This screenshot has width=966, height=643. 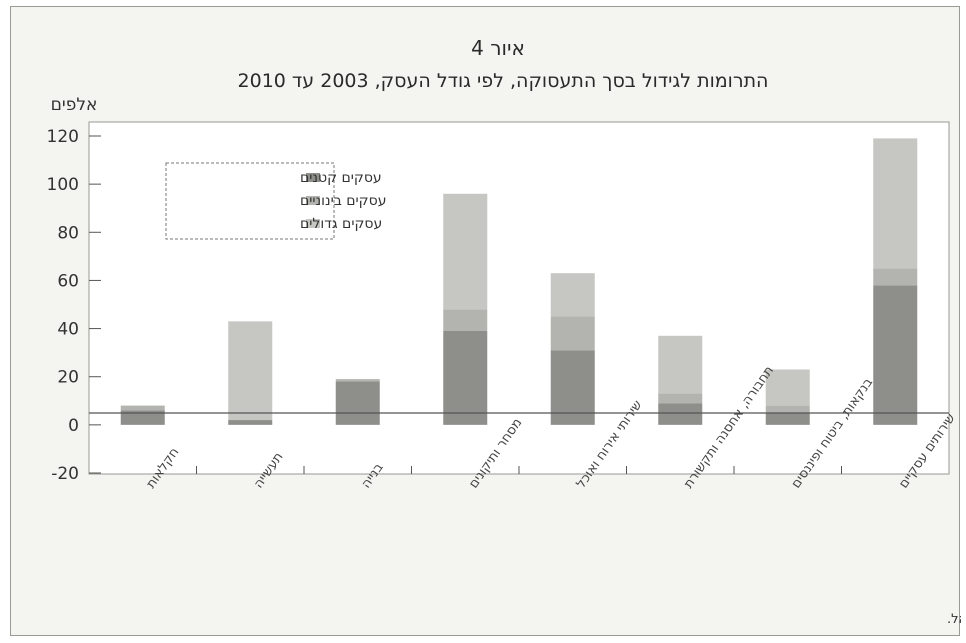 What do you see at coordinates (68, 281) in the screenshot?
I see `y-tick-label: 60` at bounding box center [68, 281].